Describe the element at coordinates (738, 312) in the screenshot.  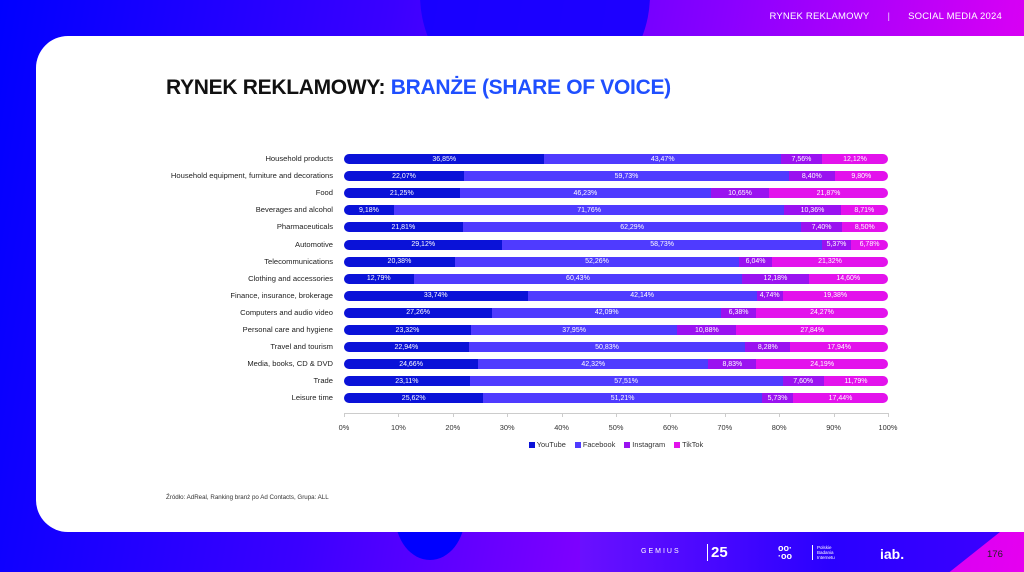
I see `bar-segment-instagram: 6,38%` at that location.